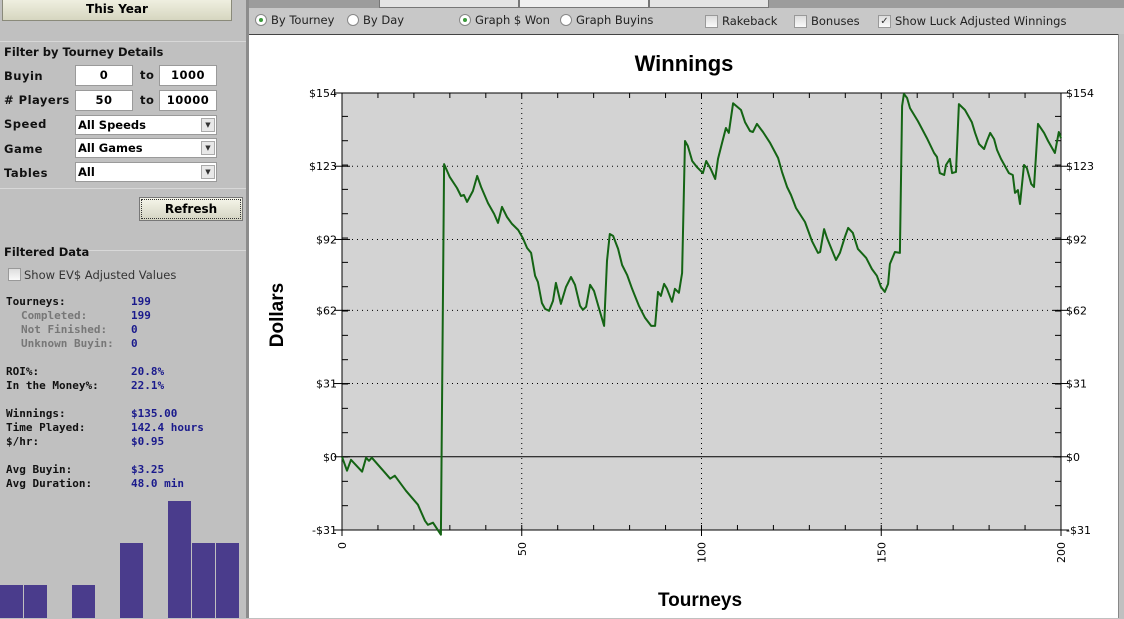  What do you see at coordinates (52, 385) in the screenshot?
I see `stat-label: In the Money%:` at bounding box center [52, 385].